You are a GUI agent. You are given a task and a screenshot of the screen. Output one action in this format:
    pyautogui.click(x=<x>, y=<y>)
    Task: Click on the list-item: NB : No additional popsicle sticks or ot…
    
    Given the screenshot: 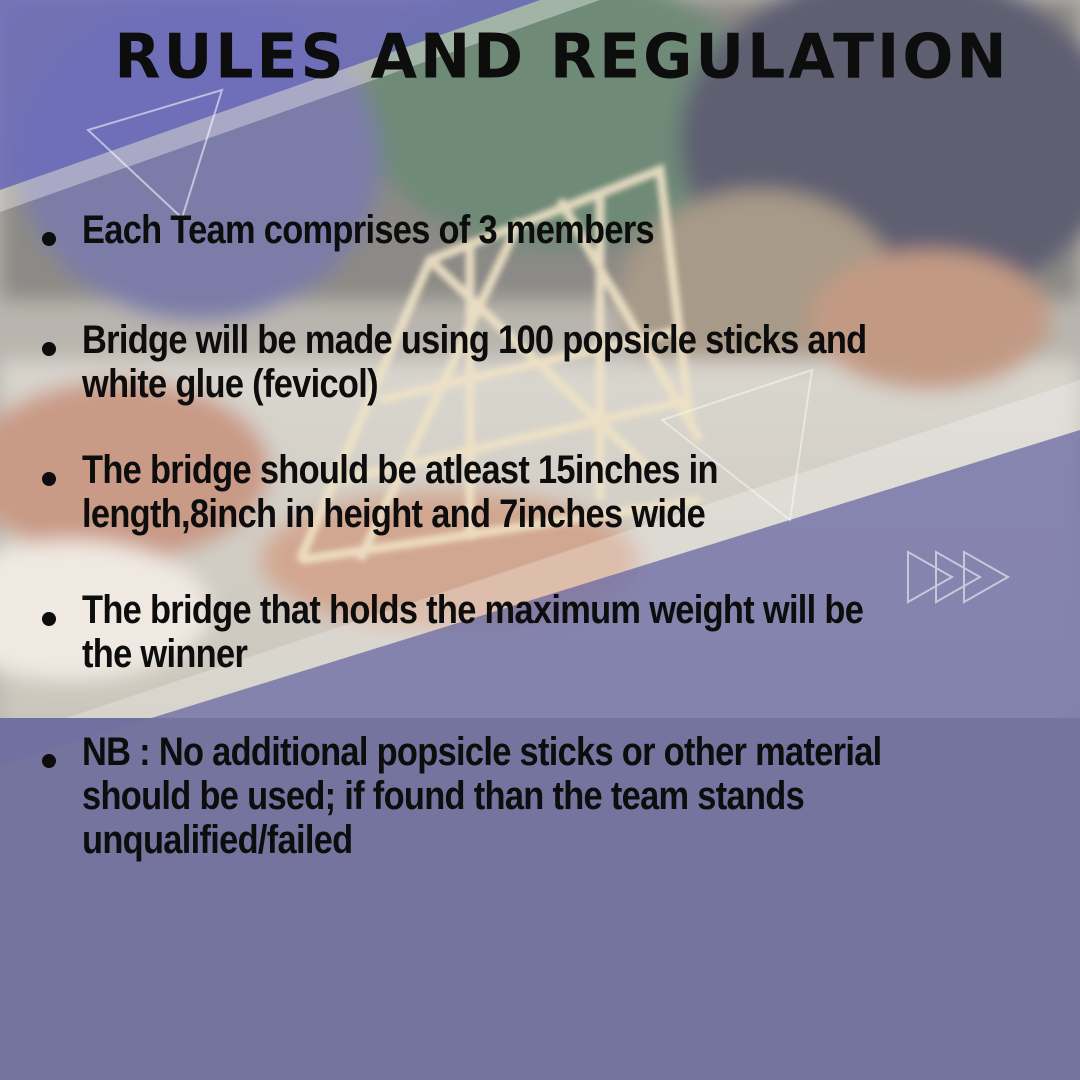 What is the action you would take?
    pyautogui.click(x=540, y=796)
    